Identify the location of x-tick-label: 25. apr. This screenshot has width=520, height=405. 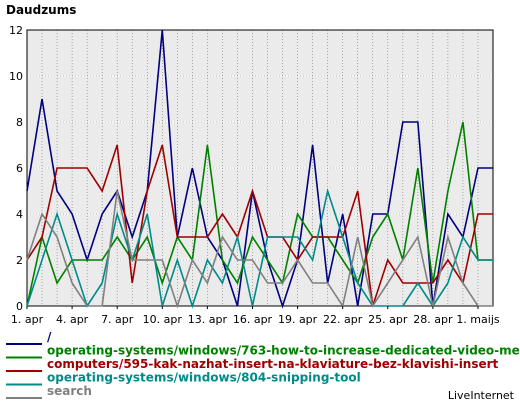
(388, 319).